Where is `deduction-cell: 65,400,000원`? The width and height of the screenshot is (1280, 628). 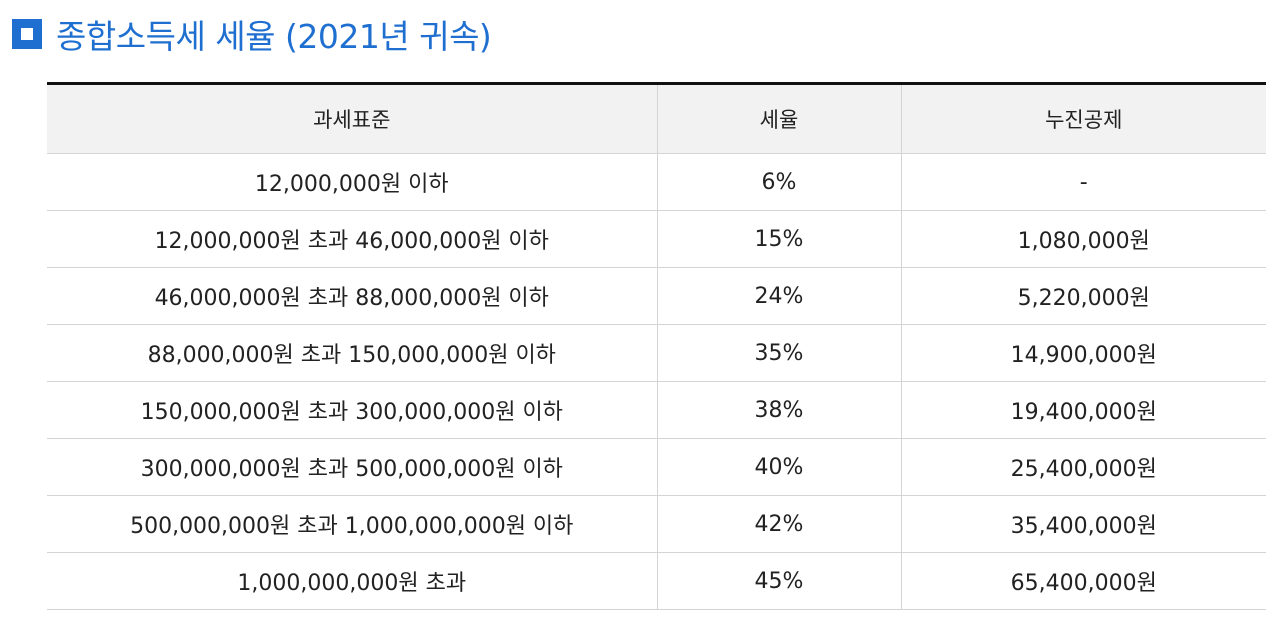 deduction-cell: 65,400,000원 is located at coordinates (1083, 581).